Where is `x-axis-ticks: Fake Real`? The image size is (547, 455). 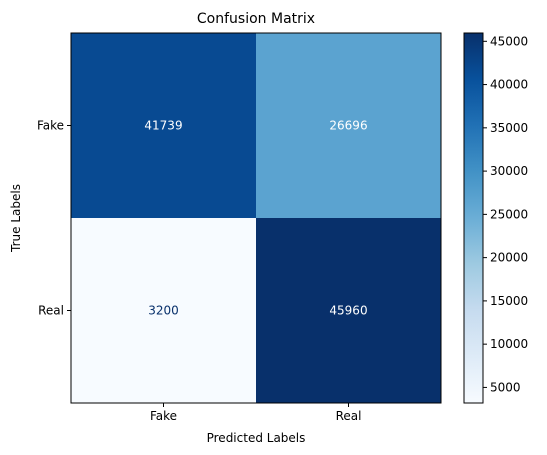
x-axis-ticks: Fake Real is located at coordinates (255, 413).